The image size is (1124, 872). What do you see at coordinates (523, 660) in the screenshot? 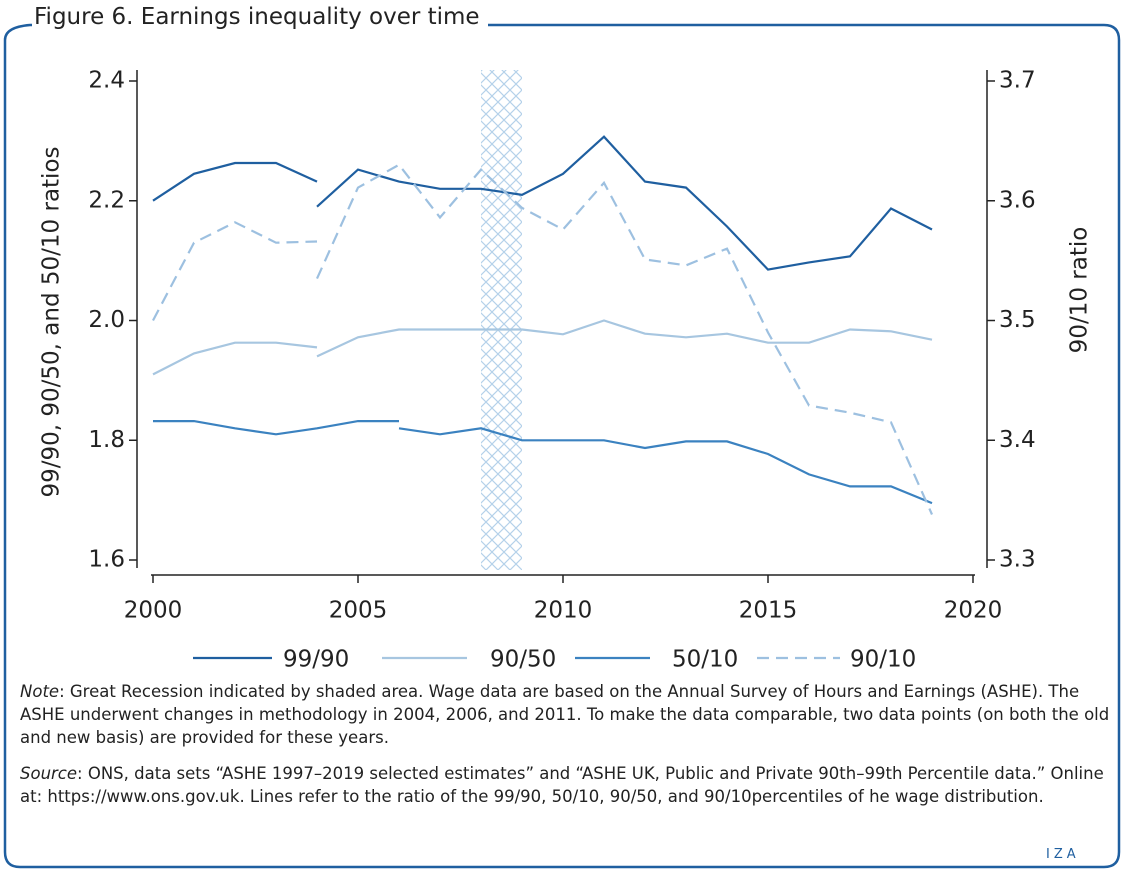
I see `legend-label: 90/50` at bounding box center [523, 660].